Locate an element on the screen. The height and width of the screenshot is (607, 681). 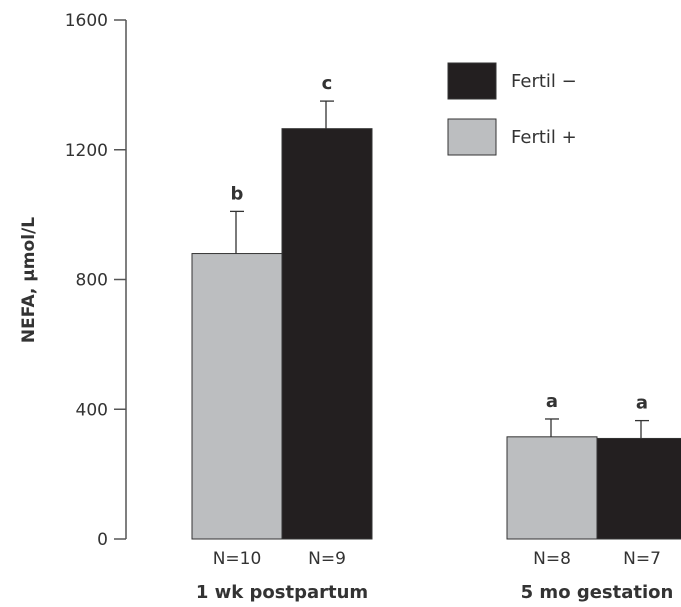
significance-label: b is located at coordinates (237, 193).